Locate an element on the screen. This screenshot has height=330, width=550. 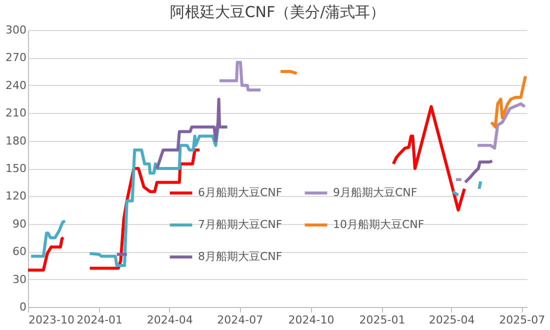
x-tick-label: 2024-10 is located at coordinates (311, 320).